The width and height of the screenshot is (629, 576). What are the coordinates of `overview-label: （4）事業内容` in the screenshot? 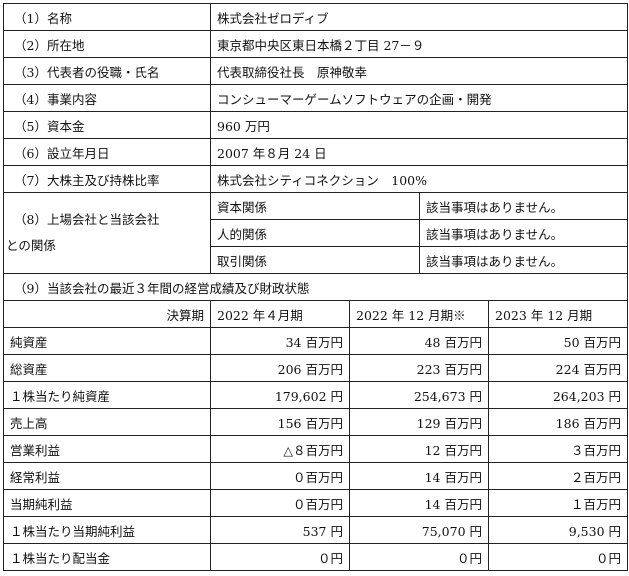 It's located at (107, 98).